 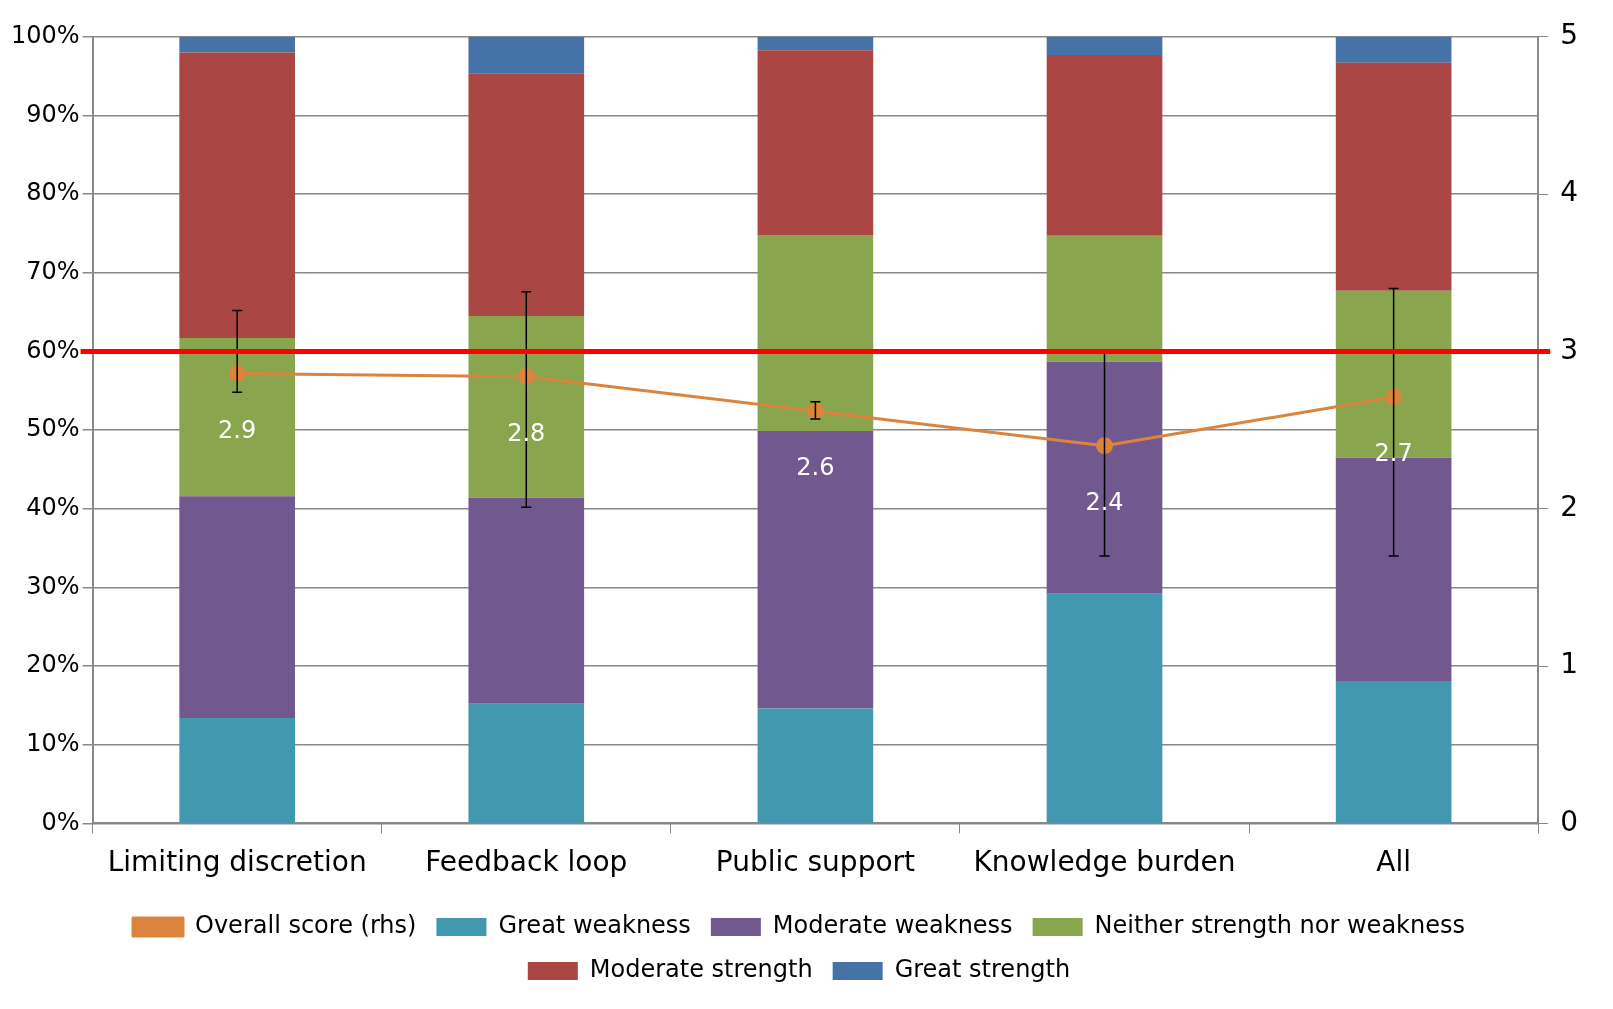 What do you see at coordinates (306, 925) in the screenshot?
I see `legend-label: Overall score (rhs)` at bounding box center [306, 925].